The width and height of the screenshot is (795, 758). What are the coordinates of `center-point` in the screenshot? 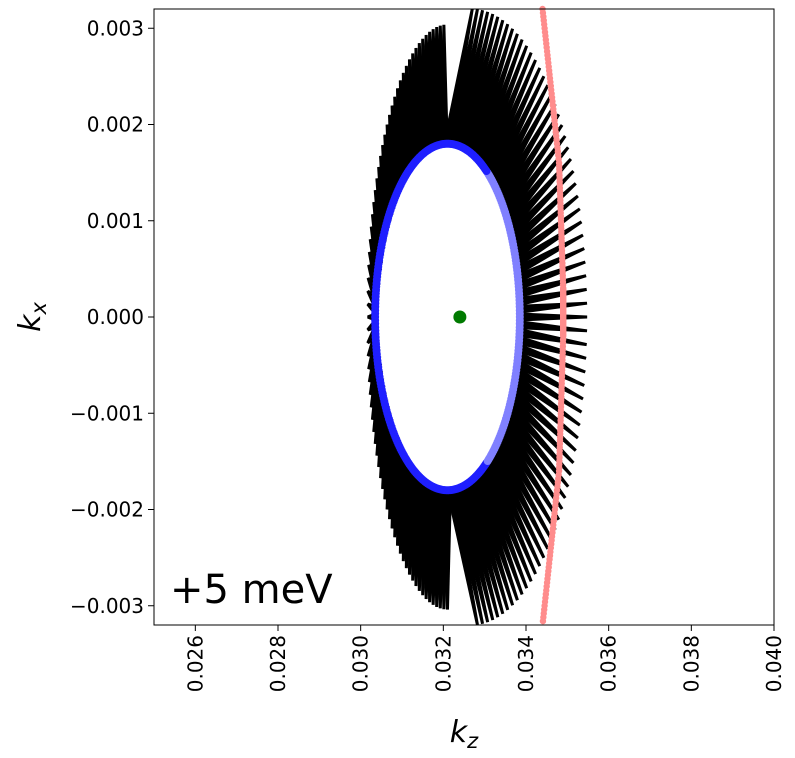 It's located at (460, 317).